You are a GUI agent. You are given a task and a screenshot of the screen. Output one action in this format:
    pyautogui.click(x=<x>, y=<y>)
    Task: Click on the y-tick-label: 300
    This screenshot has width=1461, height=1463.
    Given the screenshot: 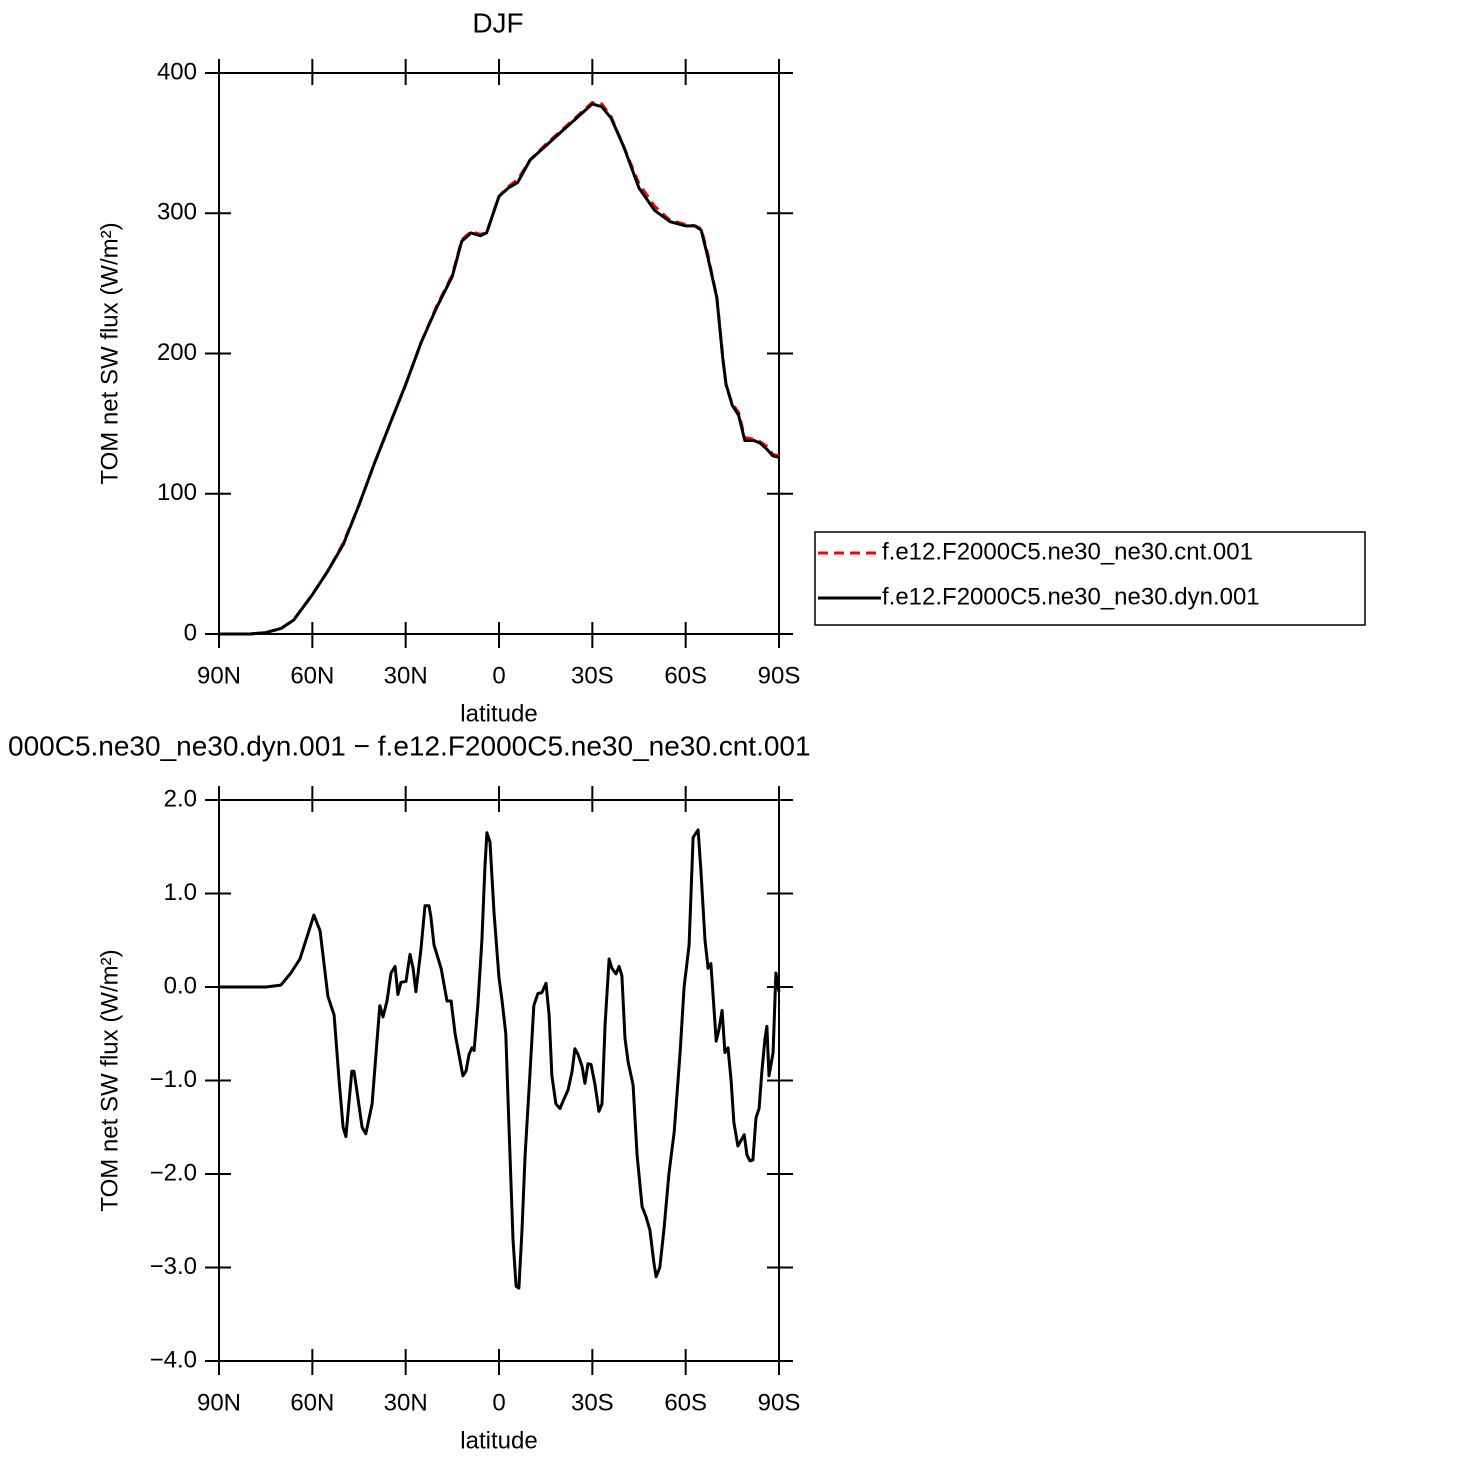 What is the action you would take?
    pyautogui.click(x=177, y=212)
    